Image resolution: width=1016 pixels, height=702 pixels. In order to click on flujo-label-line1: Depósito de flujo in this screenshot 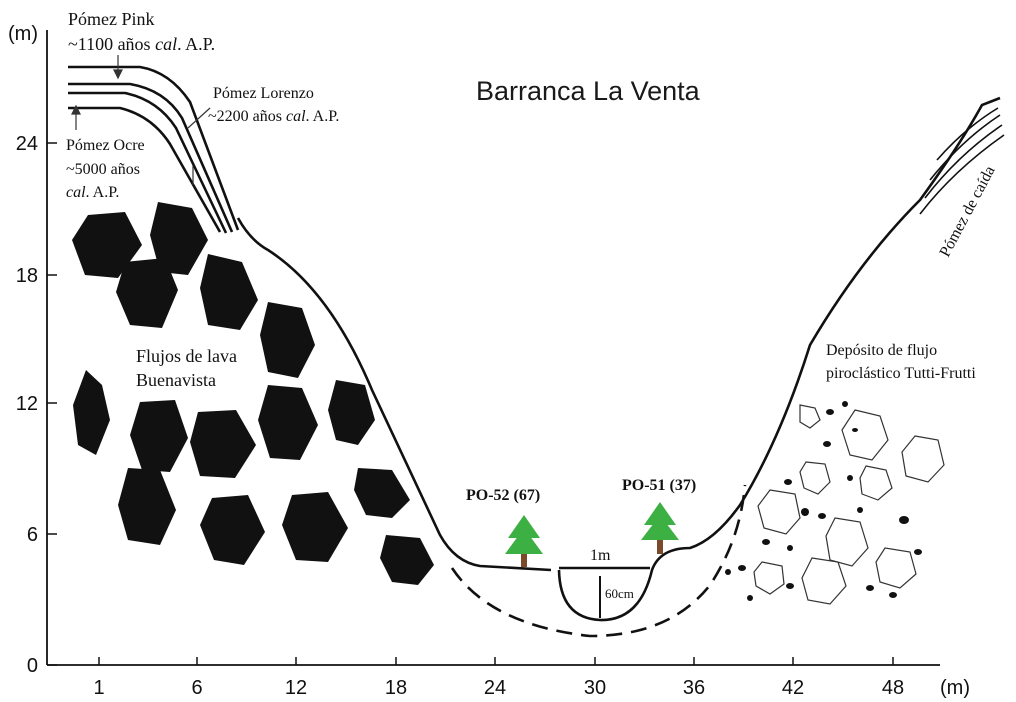, I will do `click(881, 350)`.